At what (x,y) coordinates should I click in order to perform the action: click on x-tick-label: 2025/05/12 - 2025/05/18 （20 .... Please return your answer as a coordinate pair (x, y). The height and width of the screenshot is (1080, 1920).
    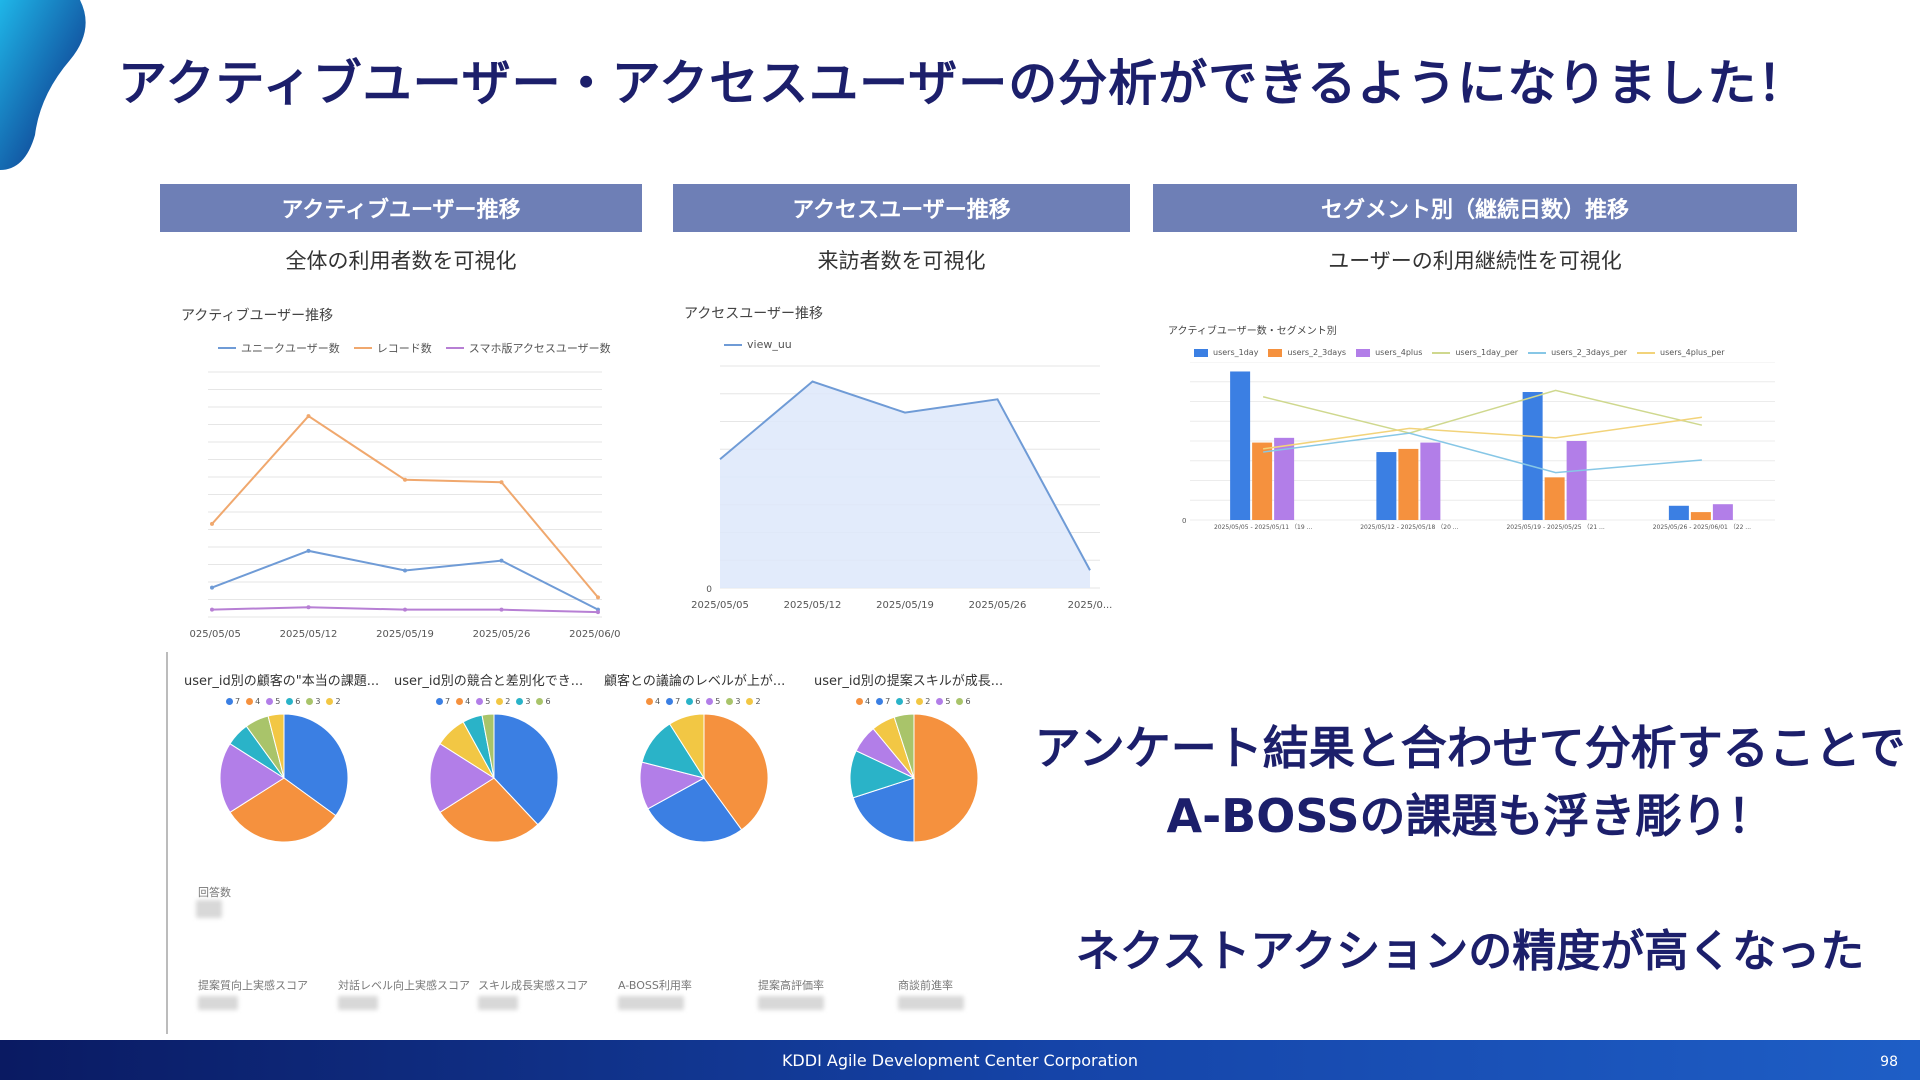
    Looking at the image, I should click on (1409, 527).